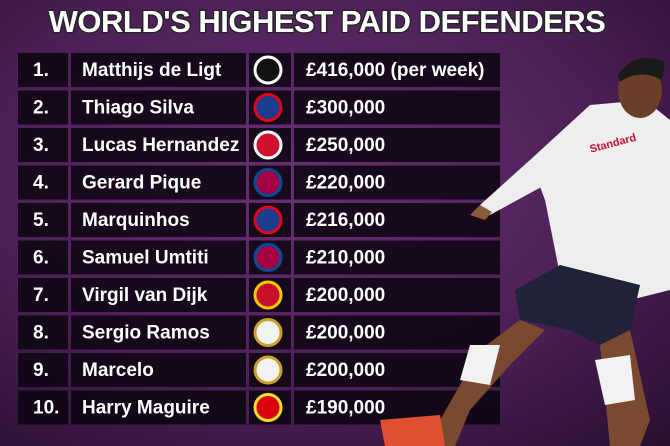  What do you see at coordinates (138, 108) in the screenshot?
I see `player-name: Thiago Silva` at bounding box center [138, 108].